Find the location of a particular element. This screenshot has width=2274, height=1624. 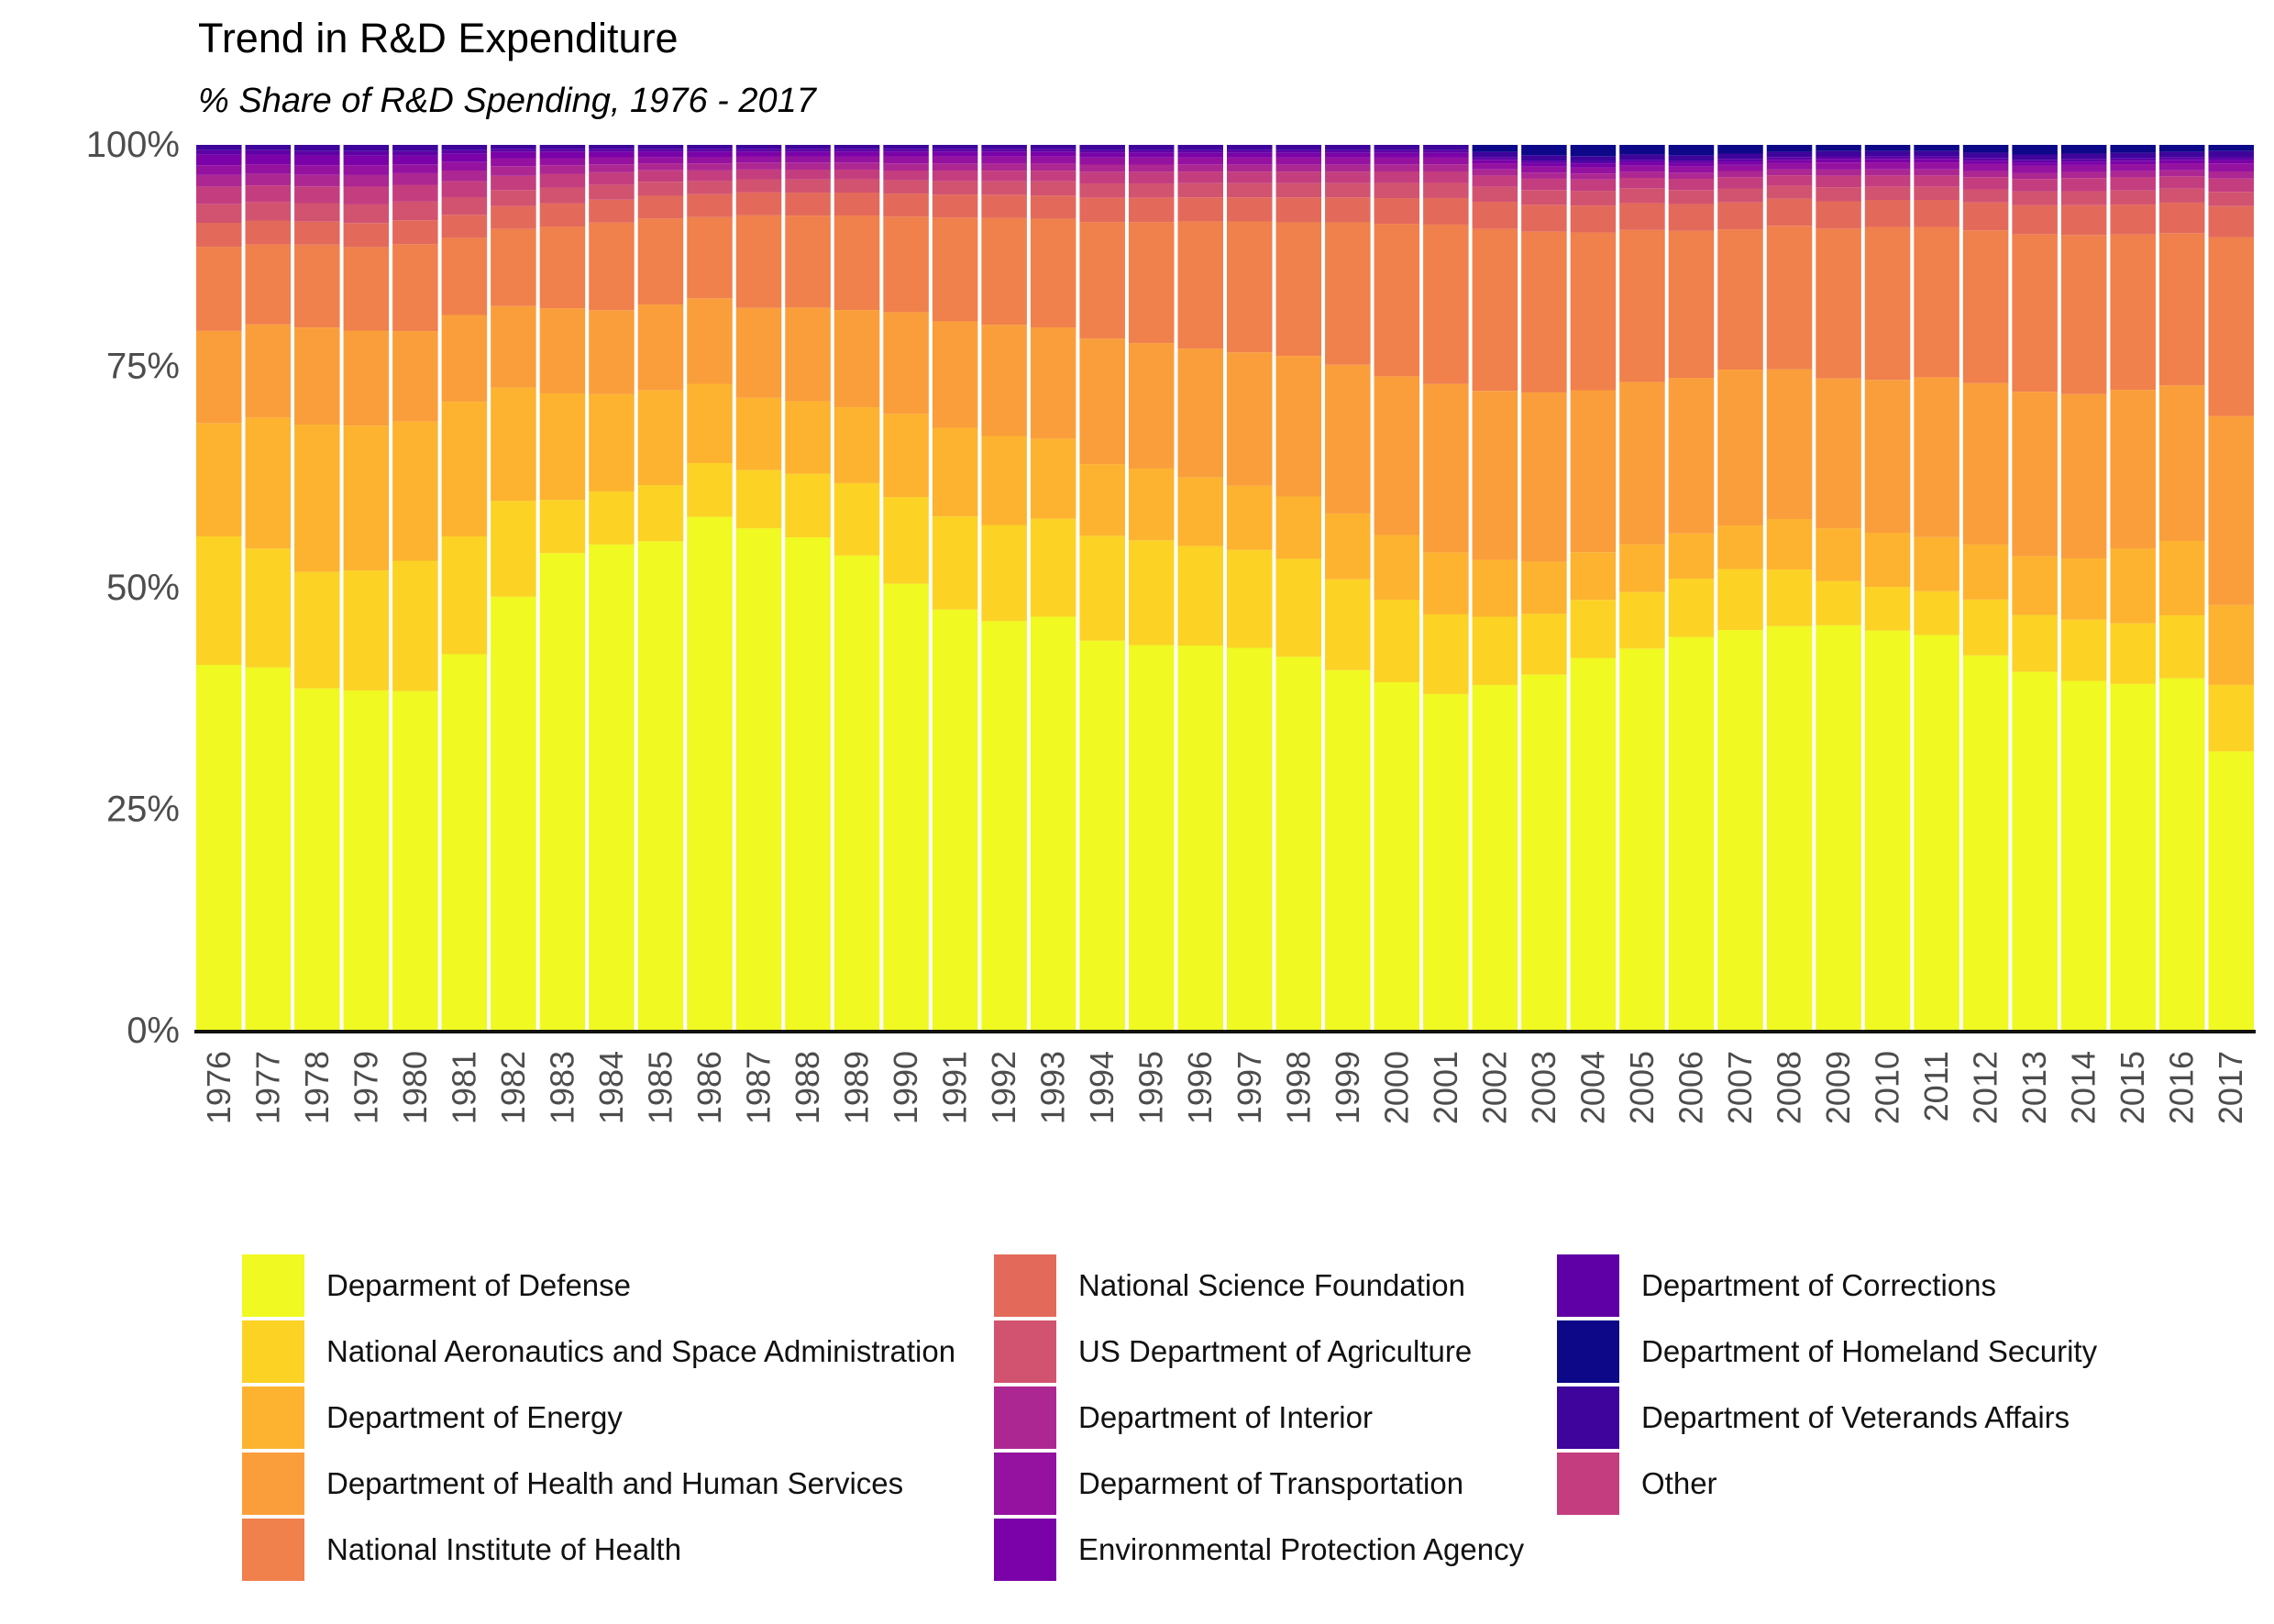

bar-segment-department-of-health-and-human-services-2016 is located at coordinates (2181, 463).